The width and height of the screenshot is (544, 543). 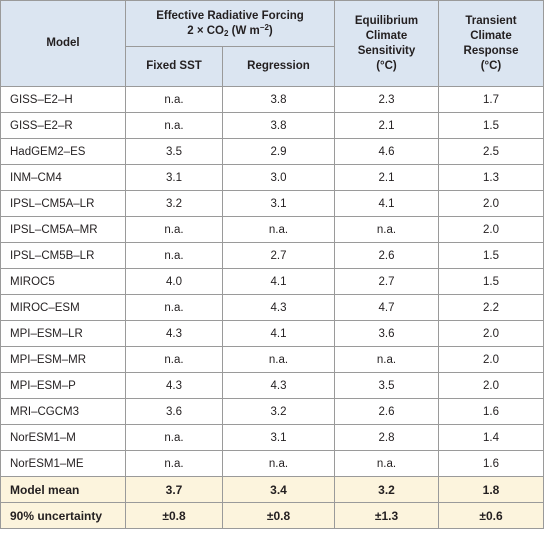 I want to click on model-cell: IPSL–CM5A–MR, so click(x=63, y=229).